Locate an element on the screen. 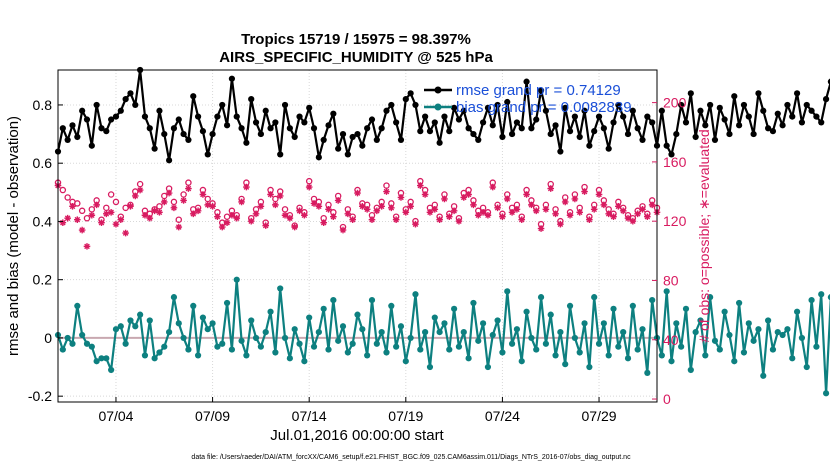 This screenshot has width=830, height=470. chart-title-line2: AIRS_SPECIFIC_HUMIDITY @ 525 hPa is located at coordinates (356, 57).